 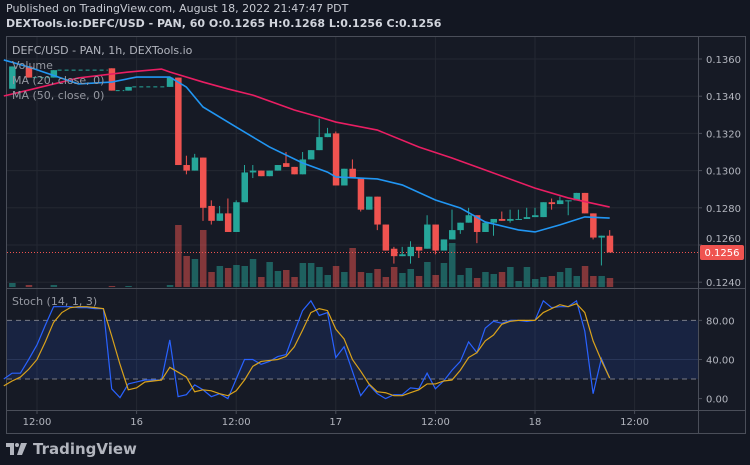 I want to click on time-tick-label: 16, so click(x=136, y=422).